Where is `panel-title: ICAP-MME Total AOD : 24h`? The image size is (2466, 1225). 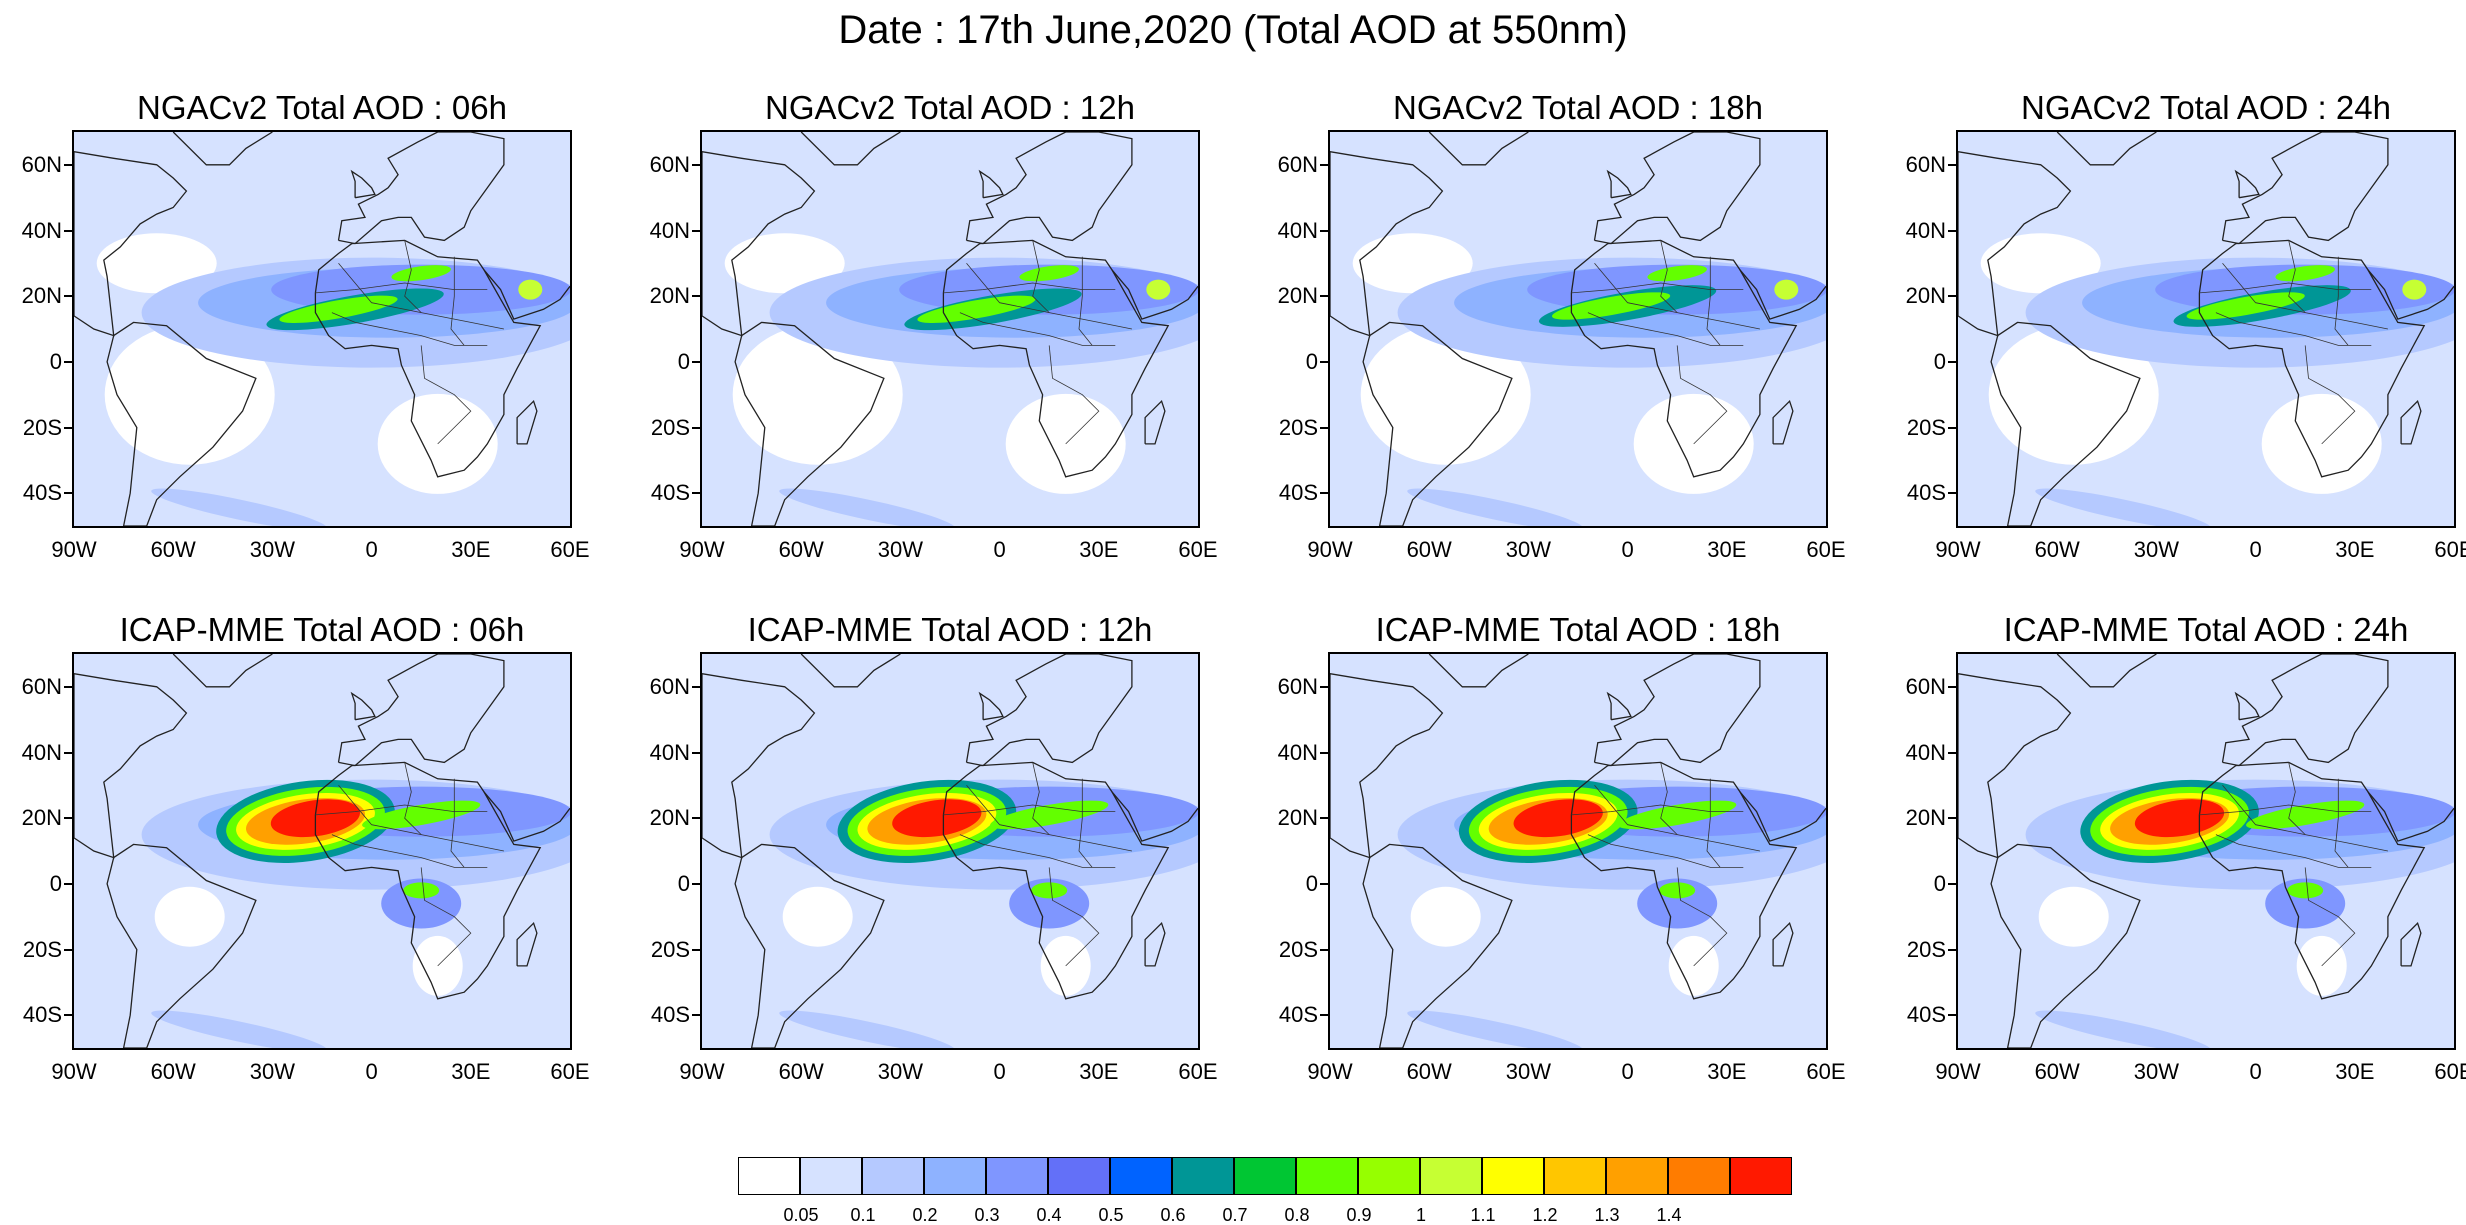
panel-title: ICAP-MME Total AOD : 24h is located at coordinates (2206, 629).